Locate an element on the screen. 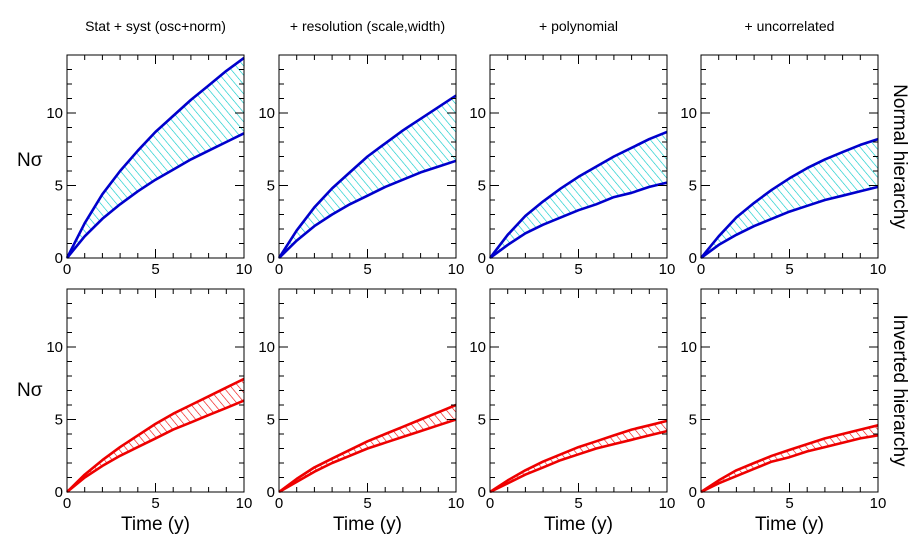 This screenshot has height=545, width=917. panel-normal-4: 0 5 10 0 5 10 is located at coordinates (783, 166).